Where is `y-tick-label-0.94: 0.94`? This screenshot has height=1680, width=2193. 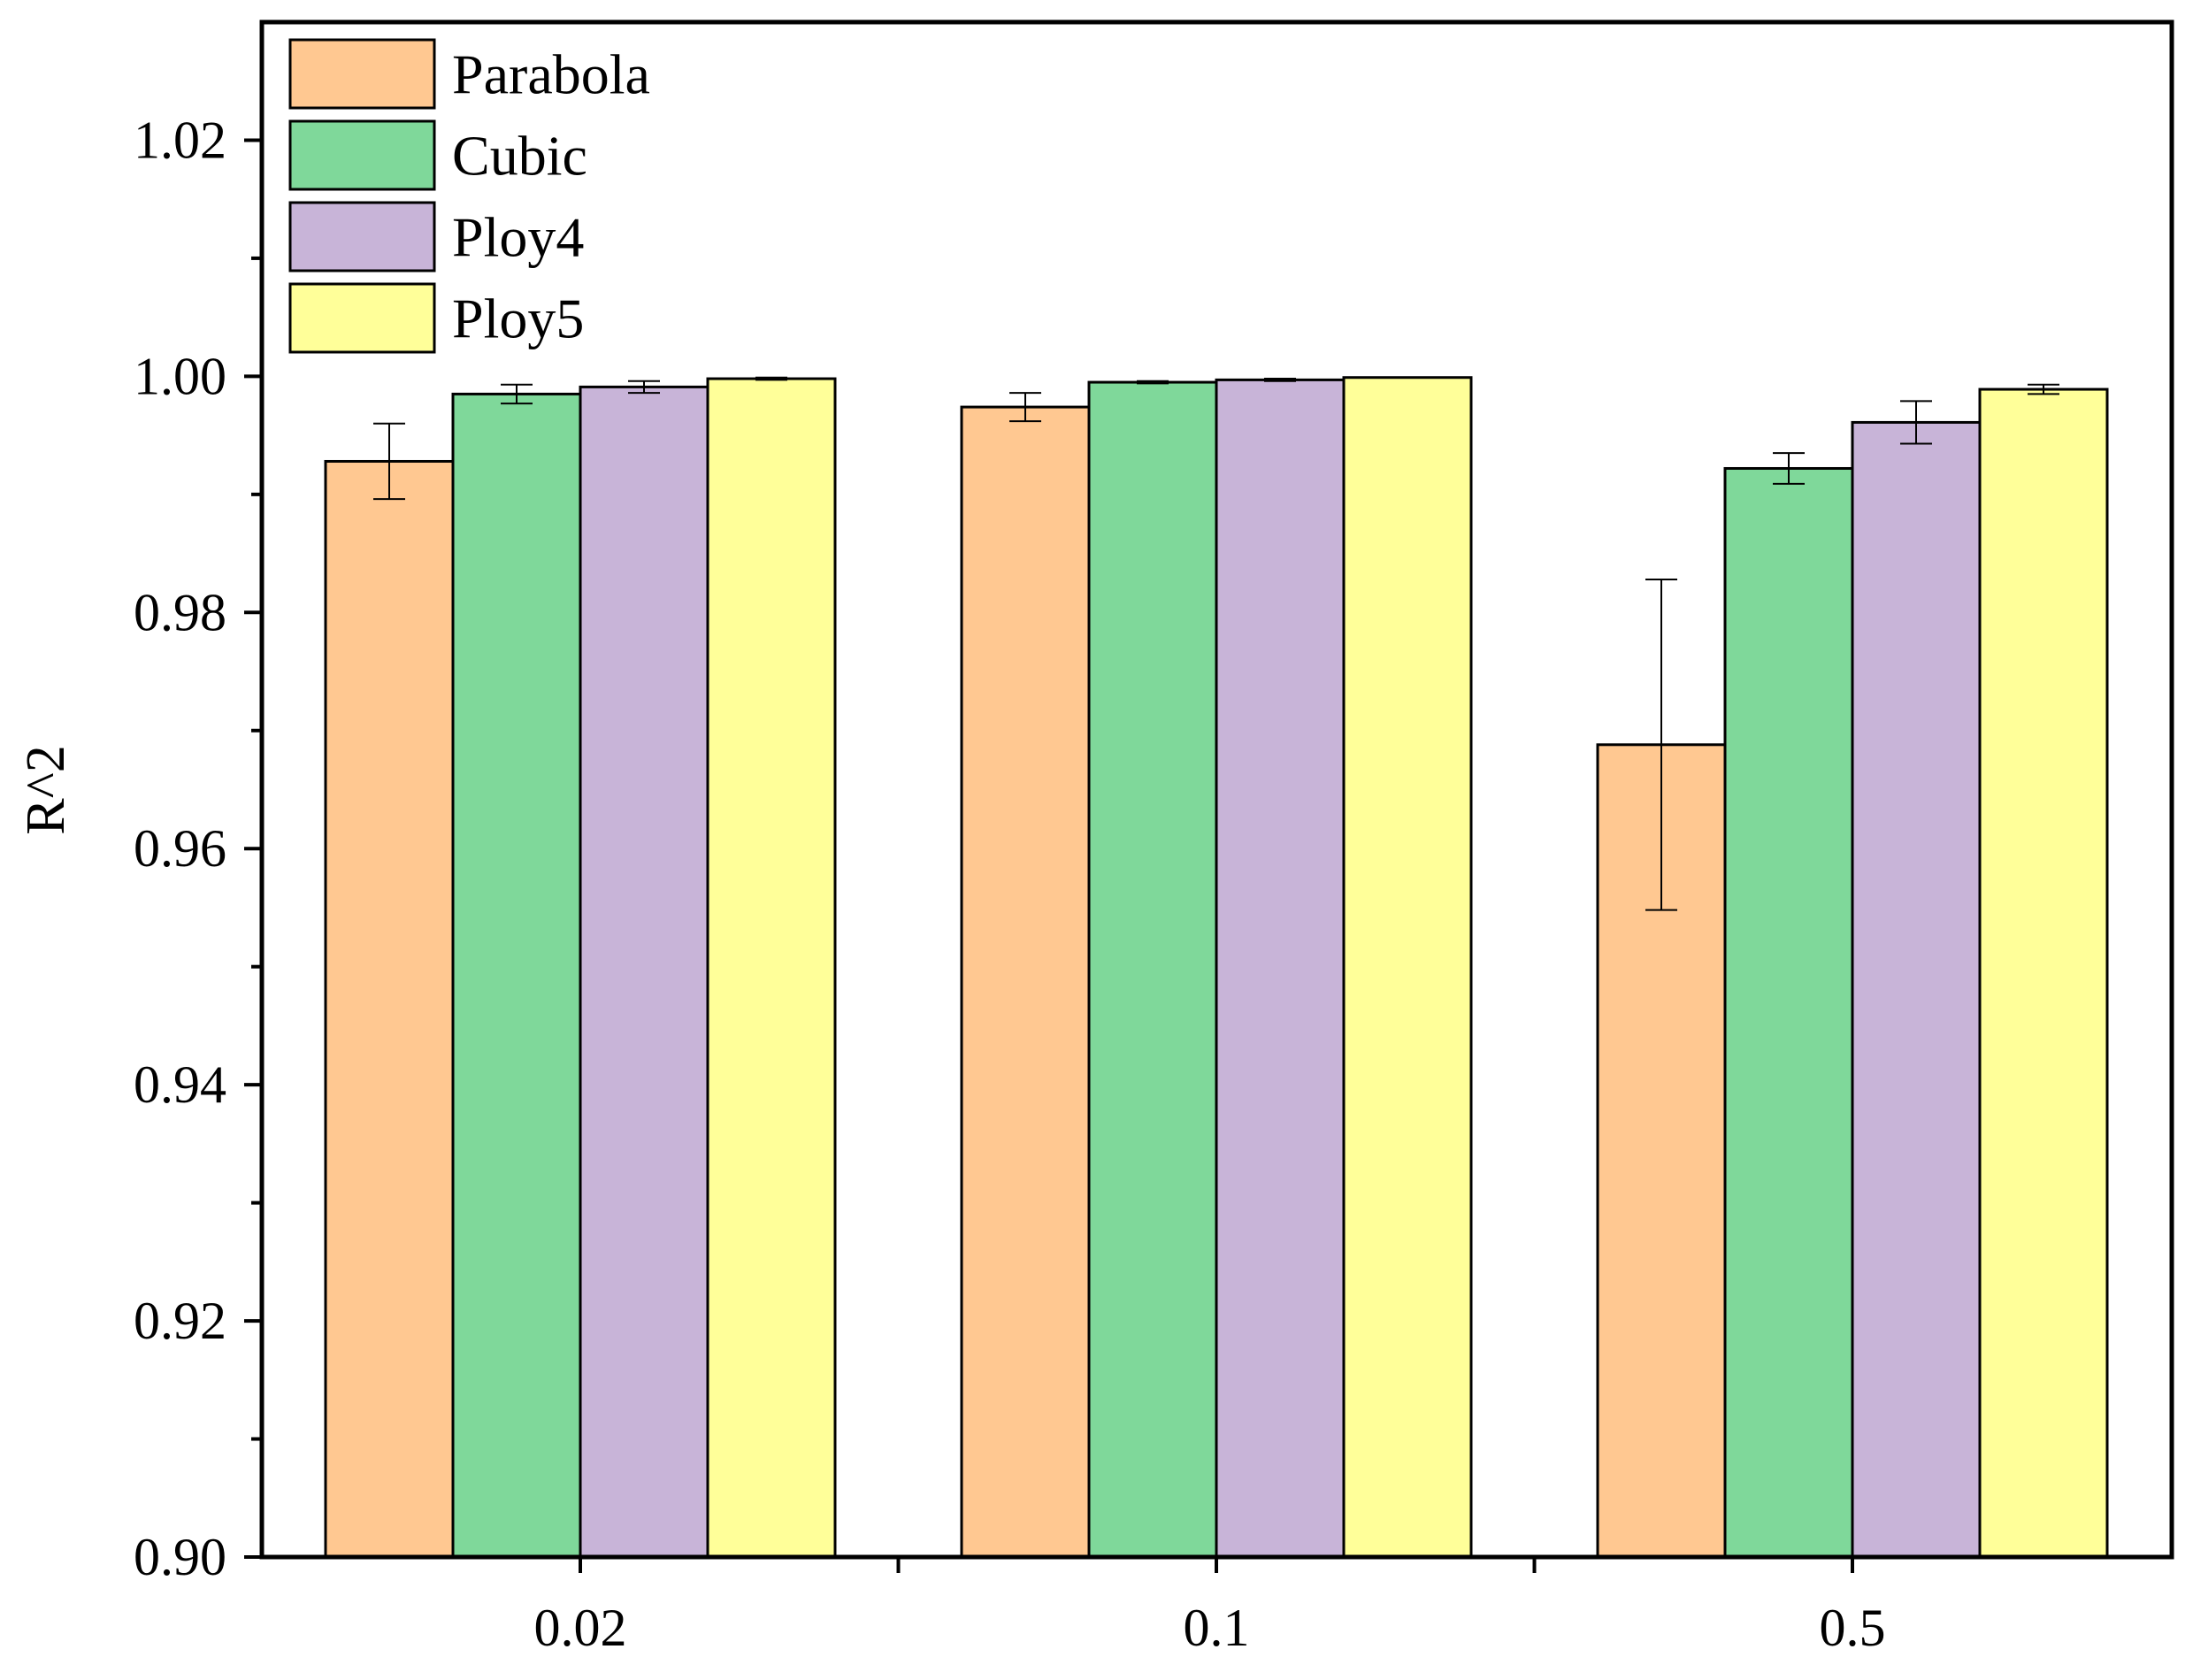 y-tick-label-0.94: 0.94 is located at coordinates (180, 1084).